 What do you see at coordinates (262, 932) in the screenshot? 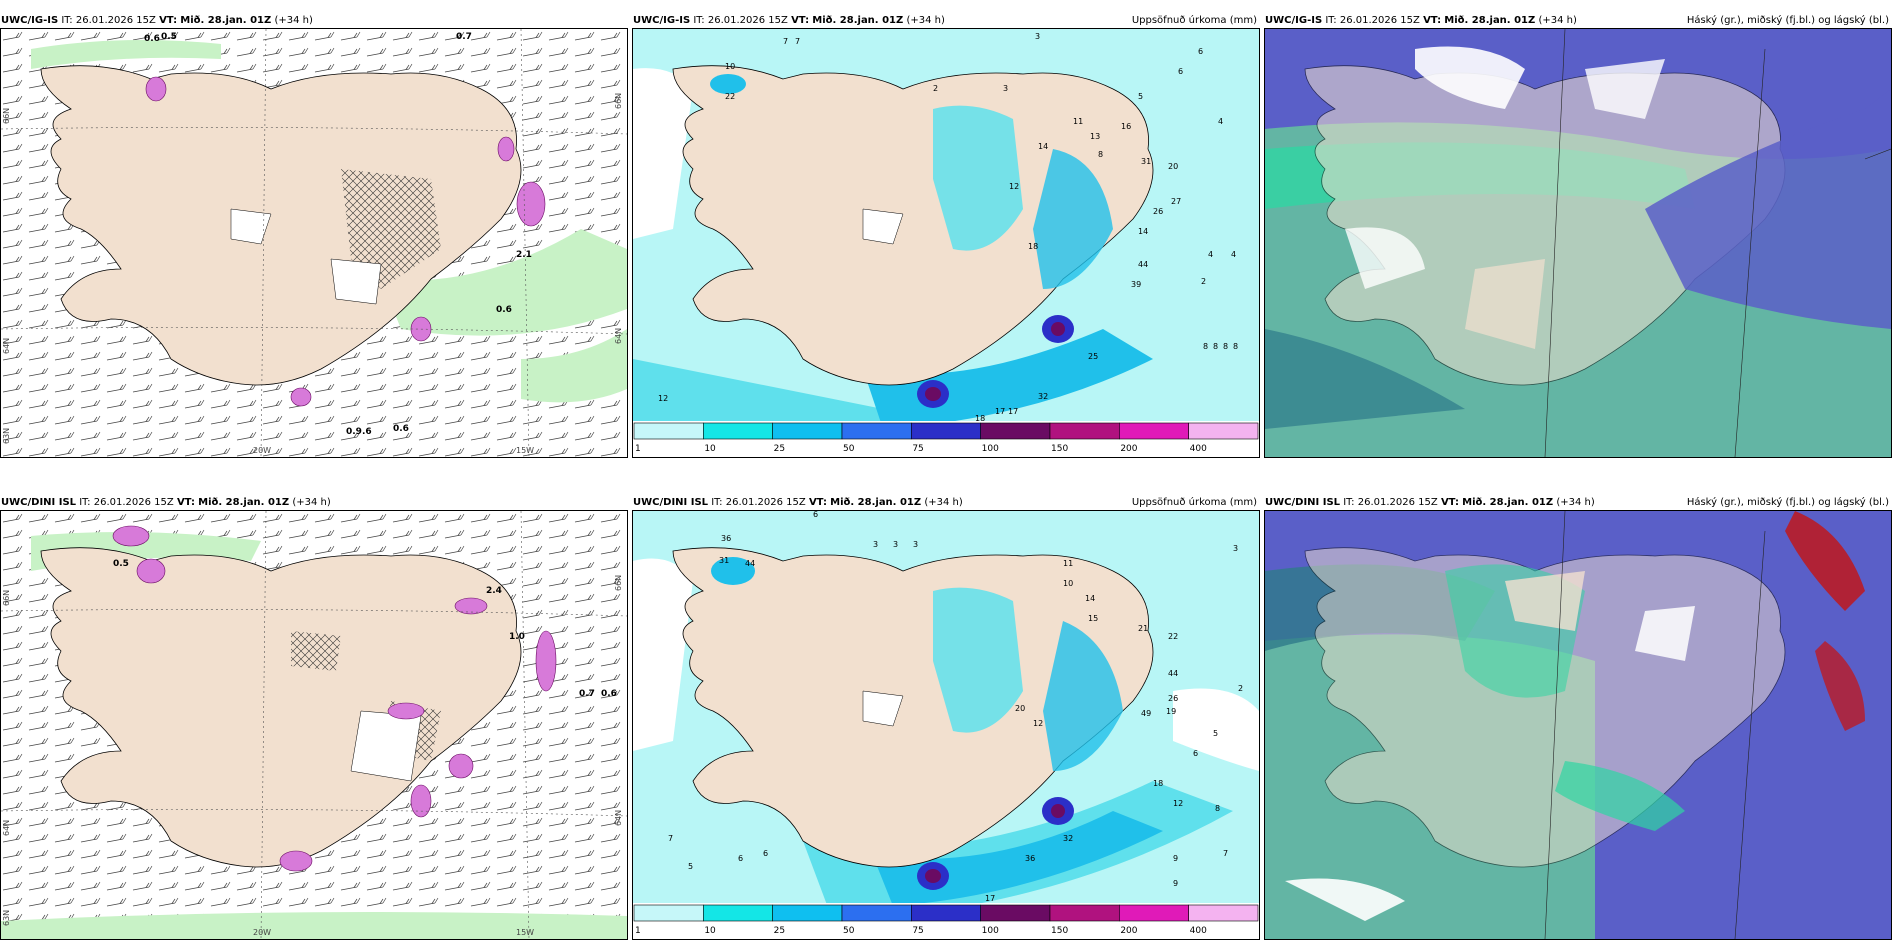
I see `lon-label: 20W` at bounding box center [262, 932].